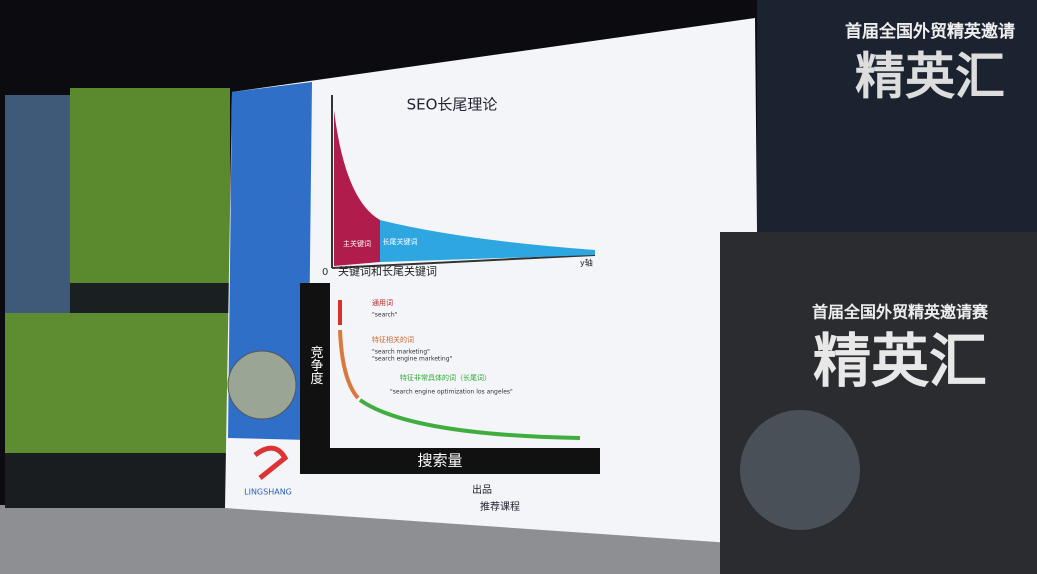  I want to click on group-label: 特征相关的词, so click(393, 339).